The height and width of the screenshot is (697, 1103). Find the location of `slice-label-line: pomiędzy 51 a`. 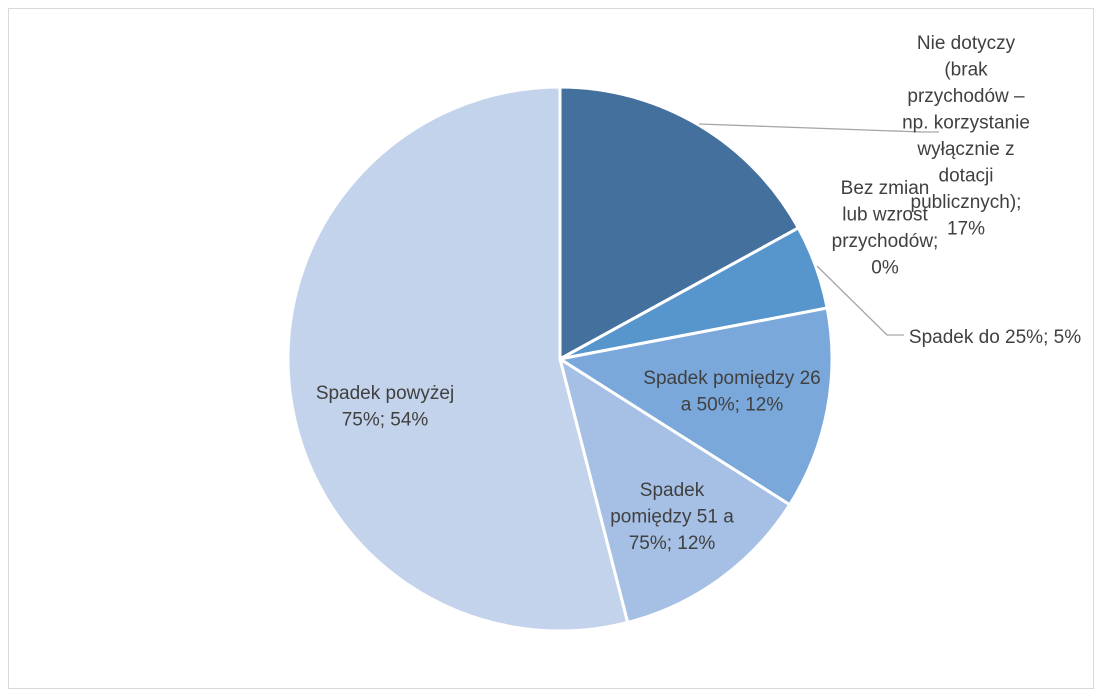

slice-label-line: pomiędzy 51 a is located at coordinates (672, 517).